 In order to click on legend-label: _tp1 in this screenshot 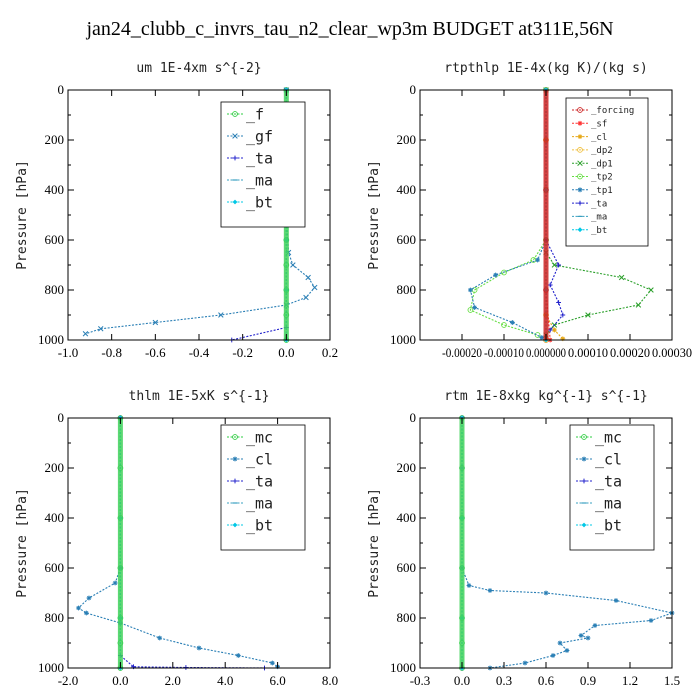, I will do `click(602, 191)`.